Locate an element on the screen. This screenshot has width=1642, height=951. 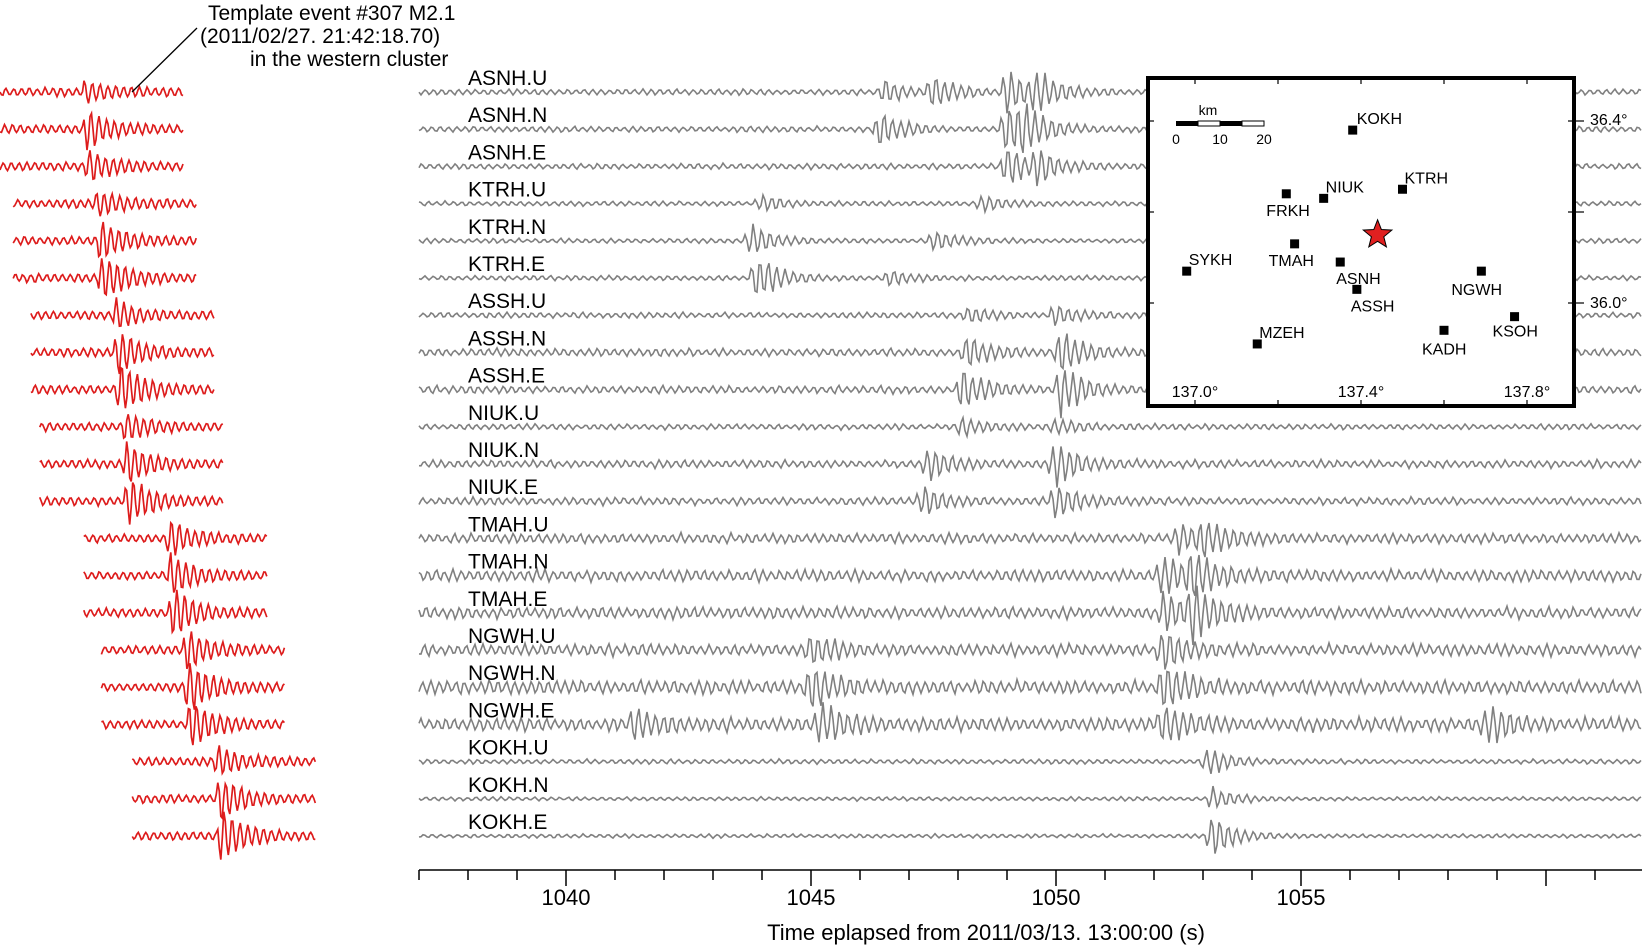
channel-label: KOKH.N is located at coordinates (508, 785).